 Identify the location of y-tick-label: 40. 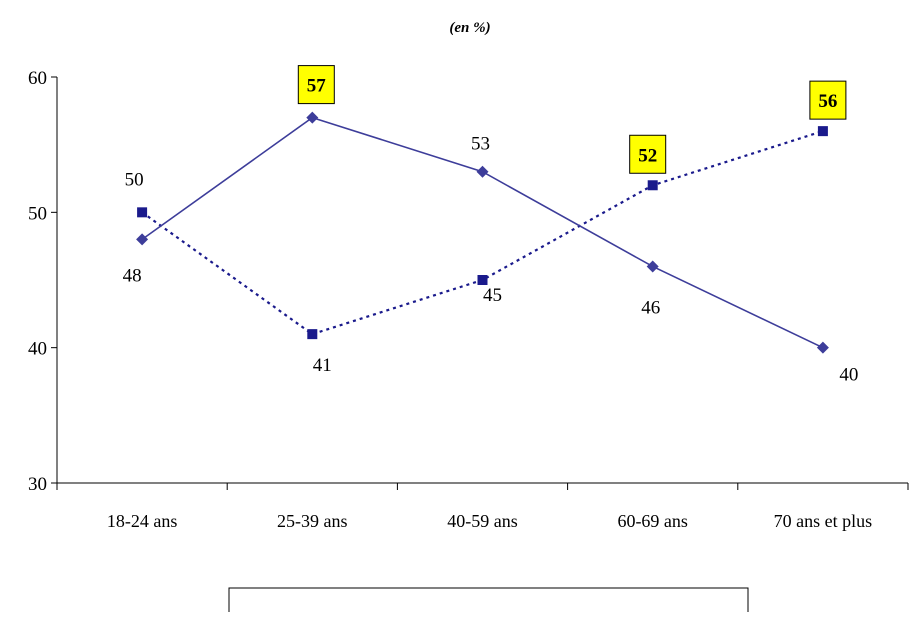
(37, 349).